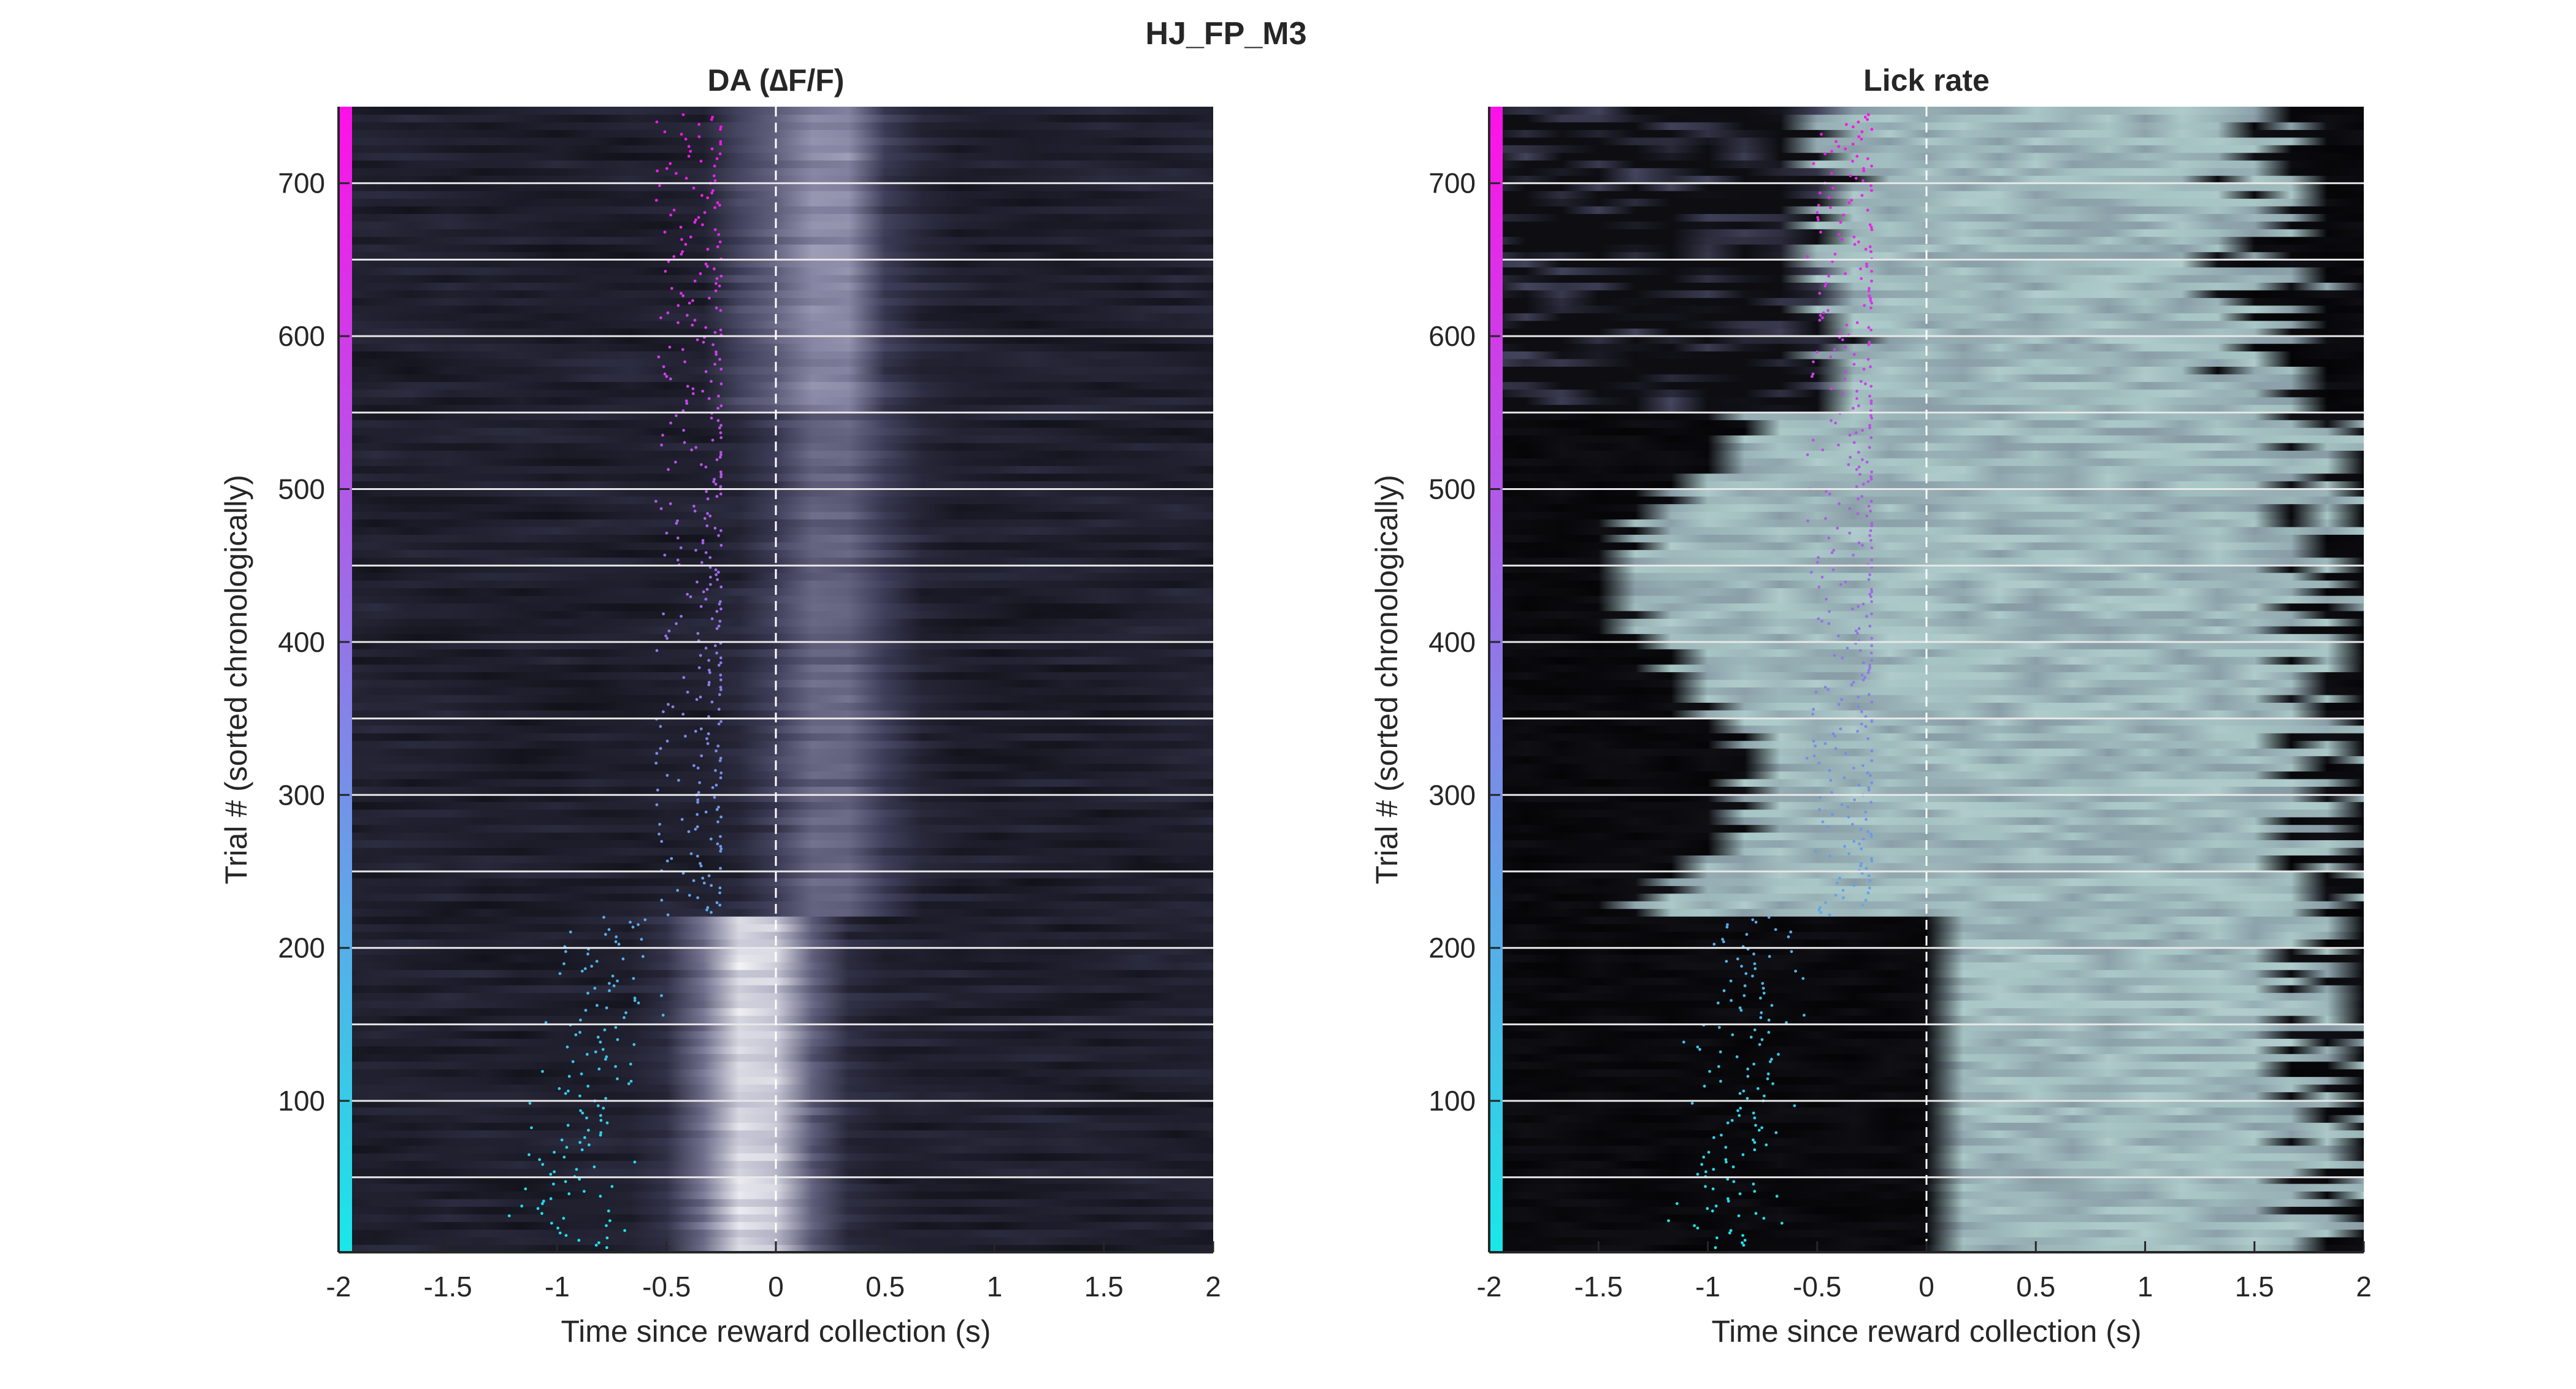  I want to click on x-tick-label: 1, so click(995, 1287).